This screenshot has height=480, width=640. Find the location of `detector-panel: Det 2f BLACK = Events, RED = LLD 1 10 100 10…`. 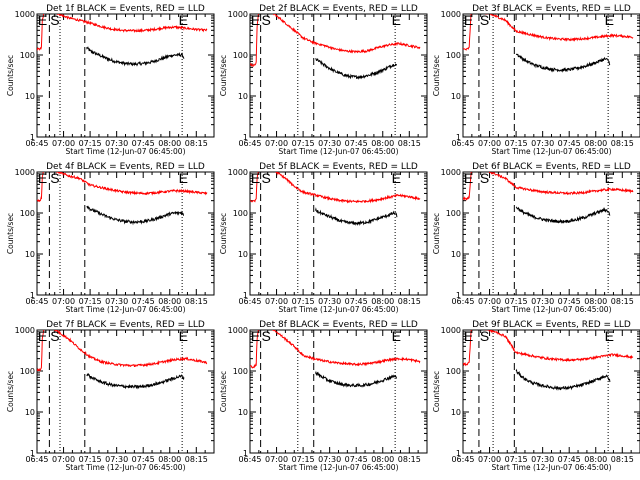

detector-panel: Det 2f BLACK = Events, RED = LLD 1 10 100 10… is located at coordinates (323, 80).